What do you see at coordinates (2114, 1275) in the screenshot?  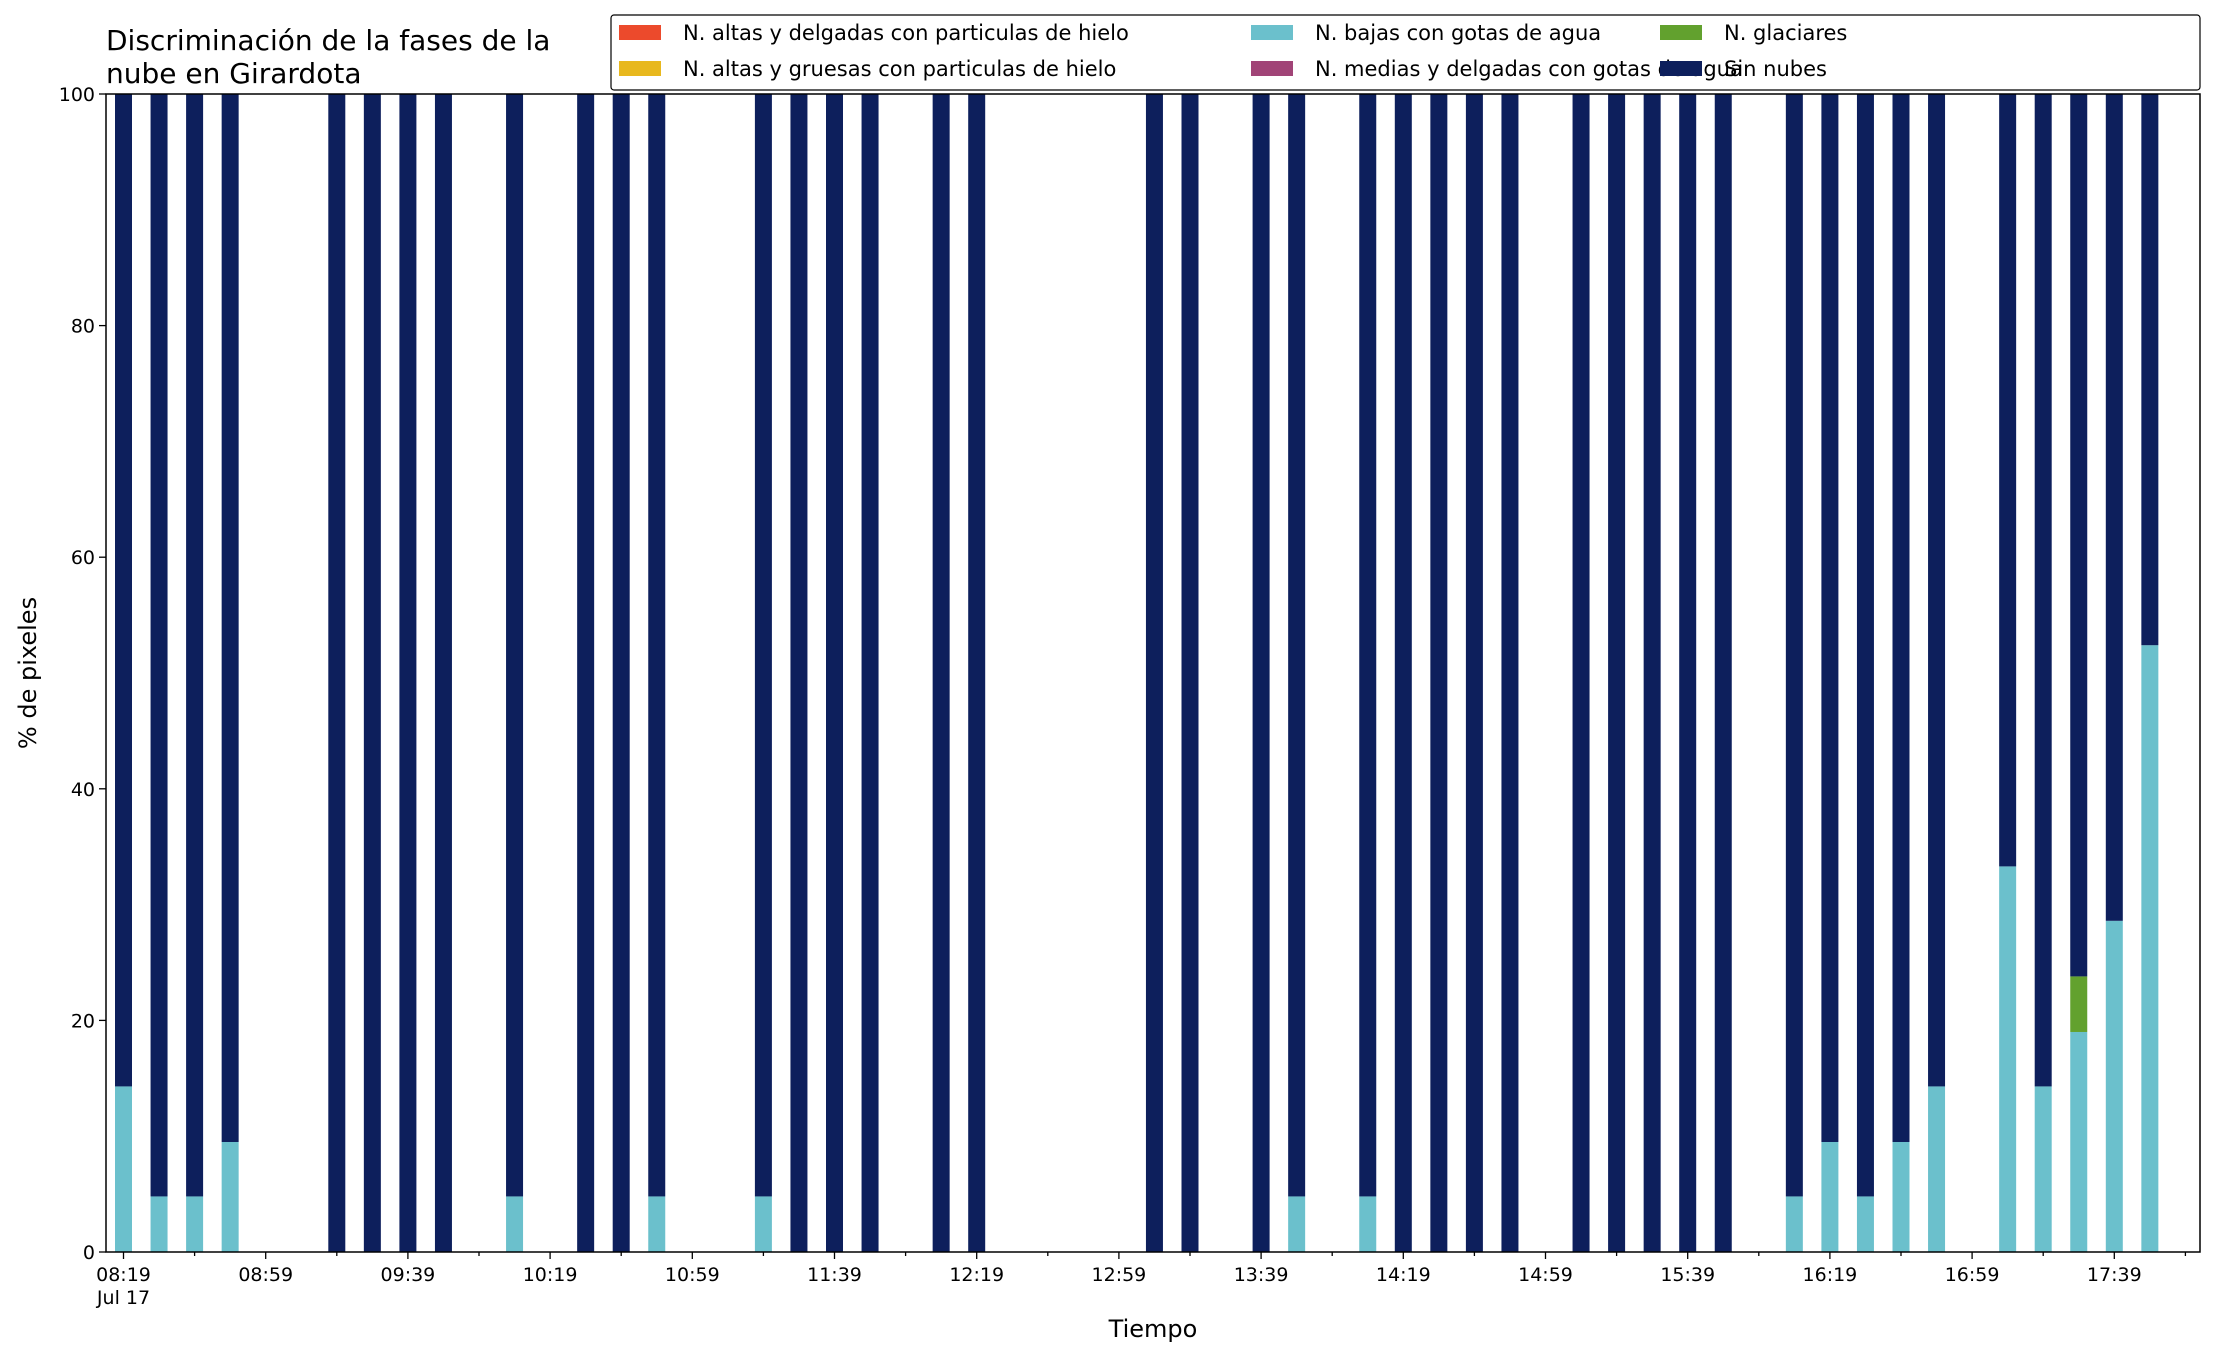 I see `x-tick-label-14: 17:39` at bounding box center [2114, 1275].